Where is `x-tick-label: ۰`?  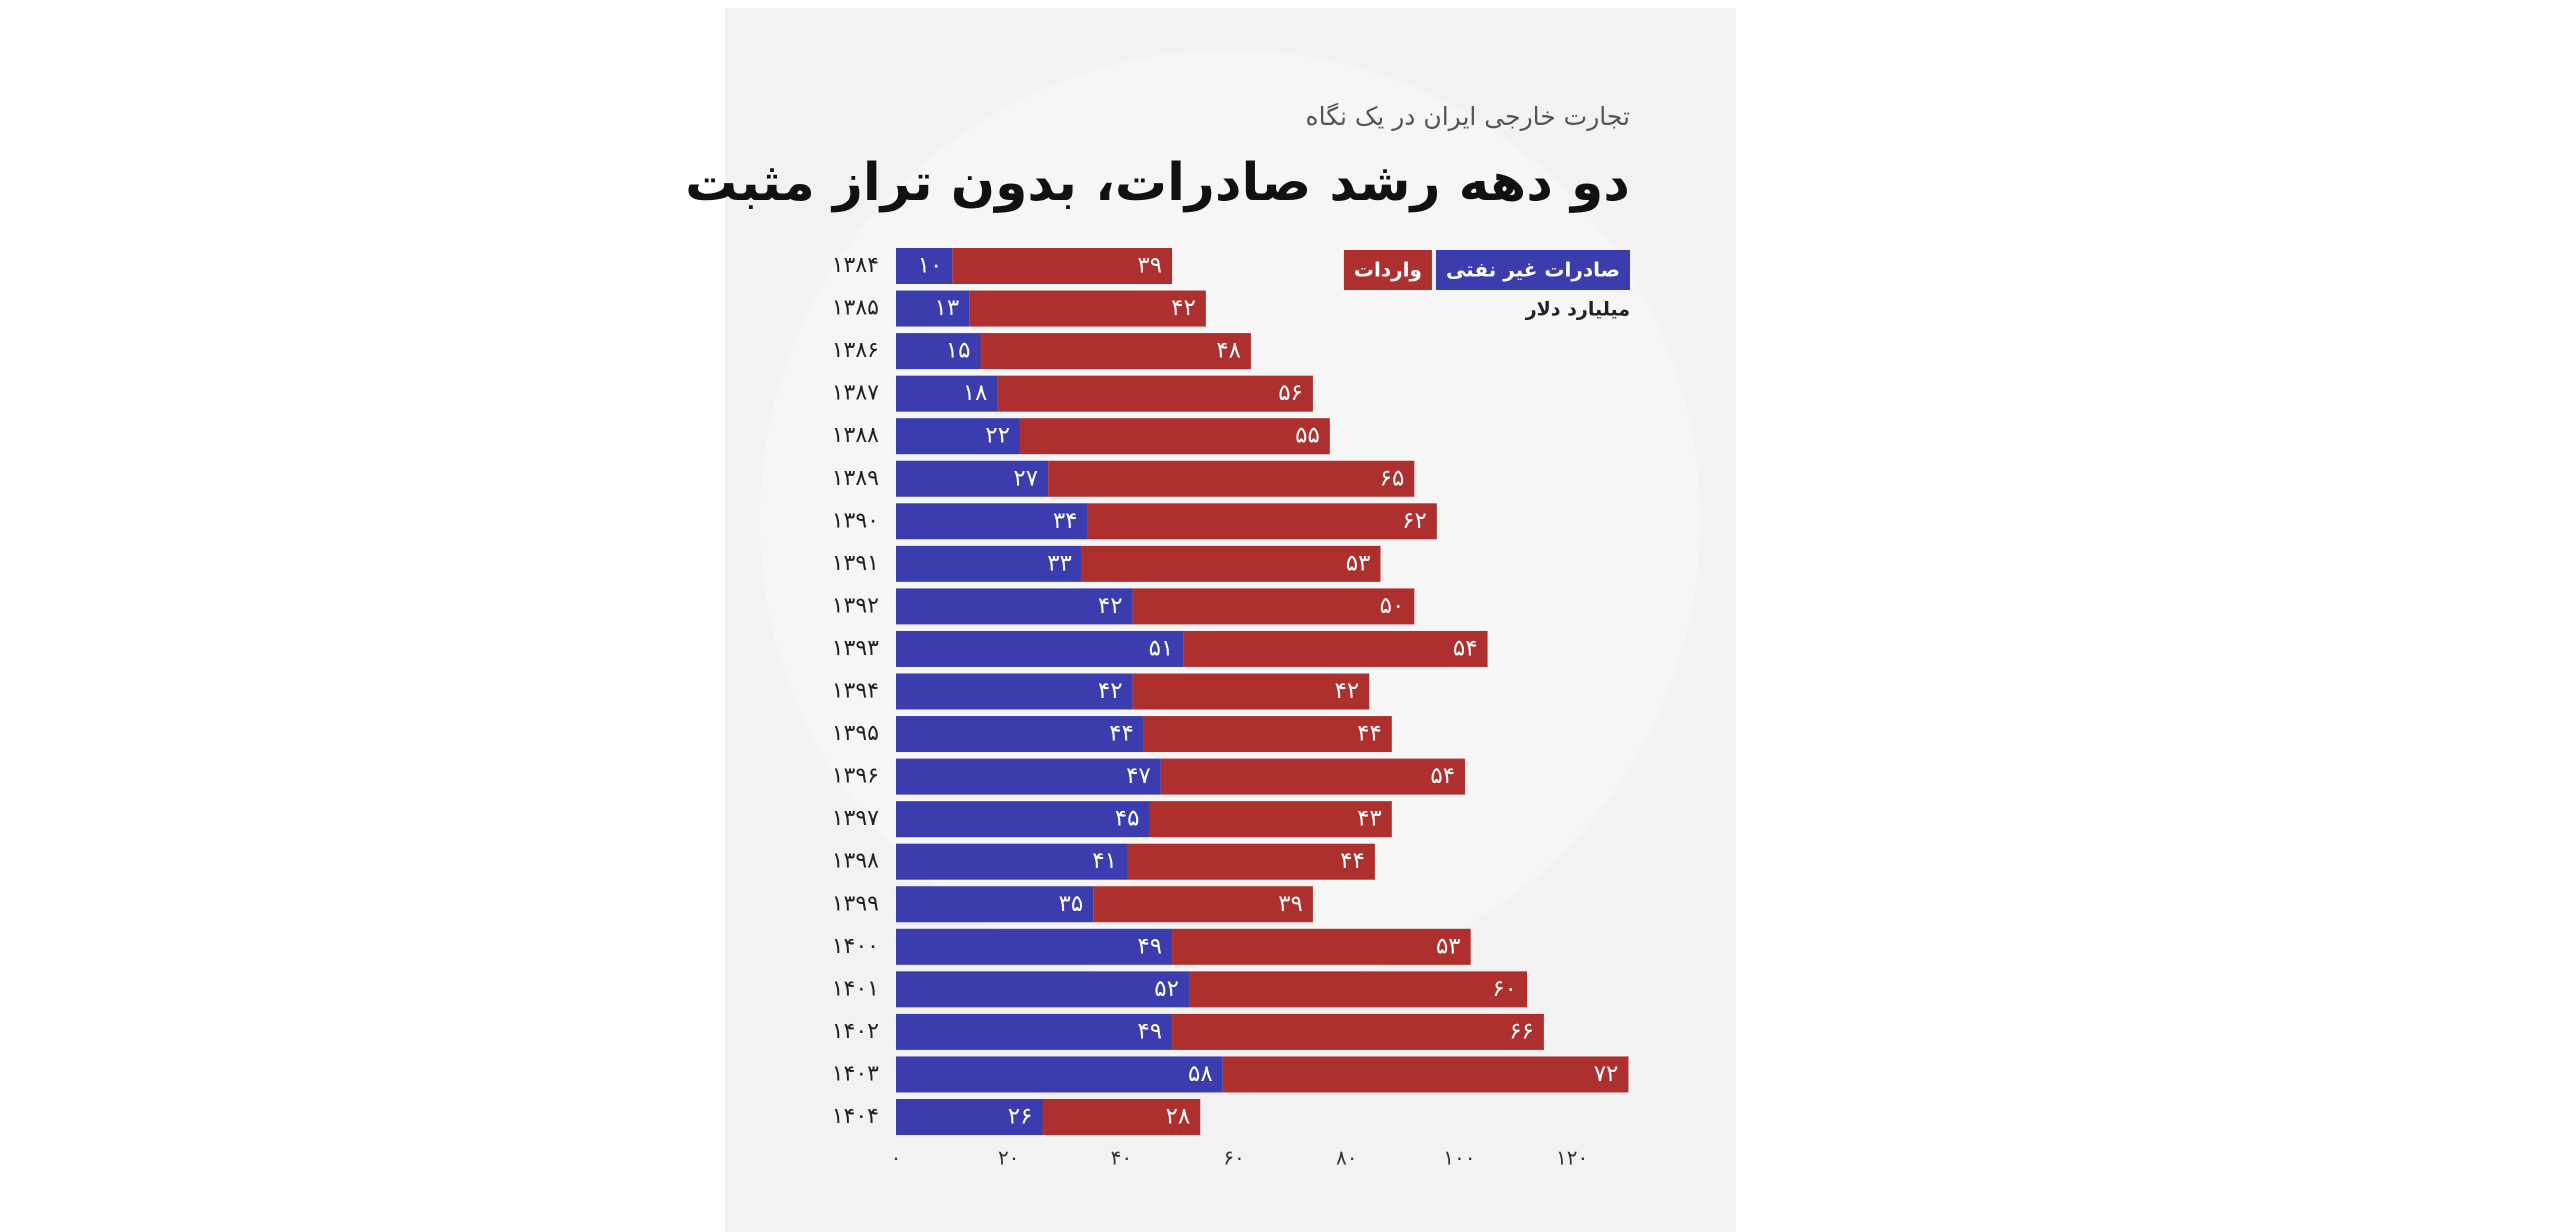 x-tick-label: ۰ is located at coordinates (896, 1158).